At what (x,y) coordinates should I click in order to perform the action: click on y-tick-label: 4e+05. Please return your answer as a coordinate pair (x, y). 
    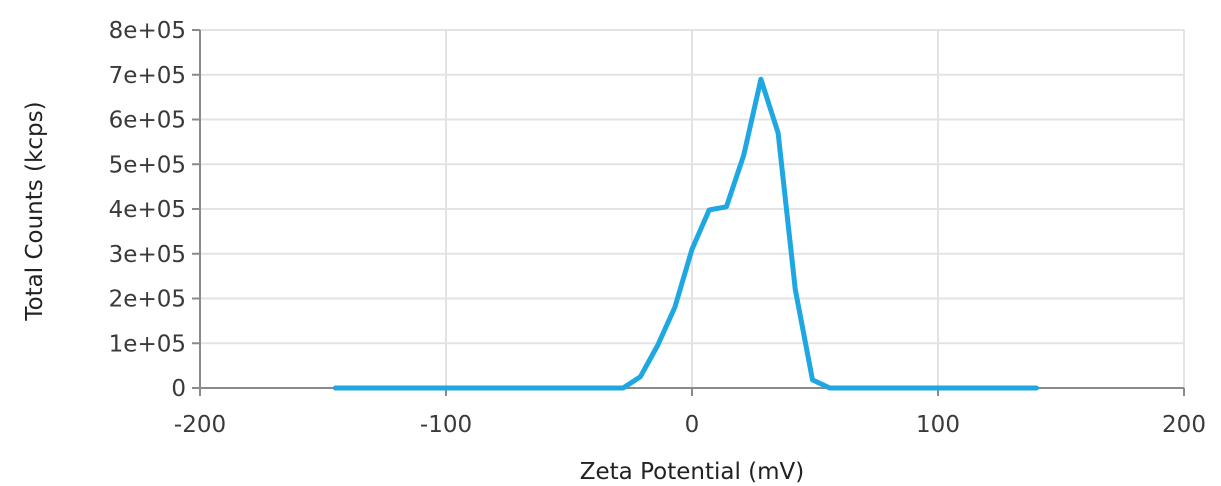
    Looking at the image, I should click on (147, 210).